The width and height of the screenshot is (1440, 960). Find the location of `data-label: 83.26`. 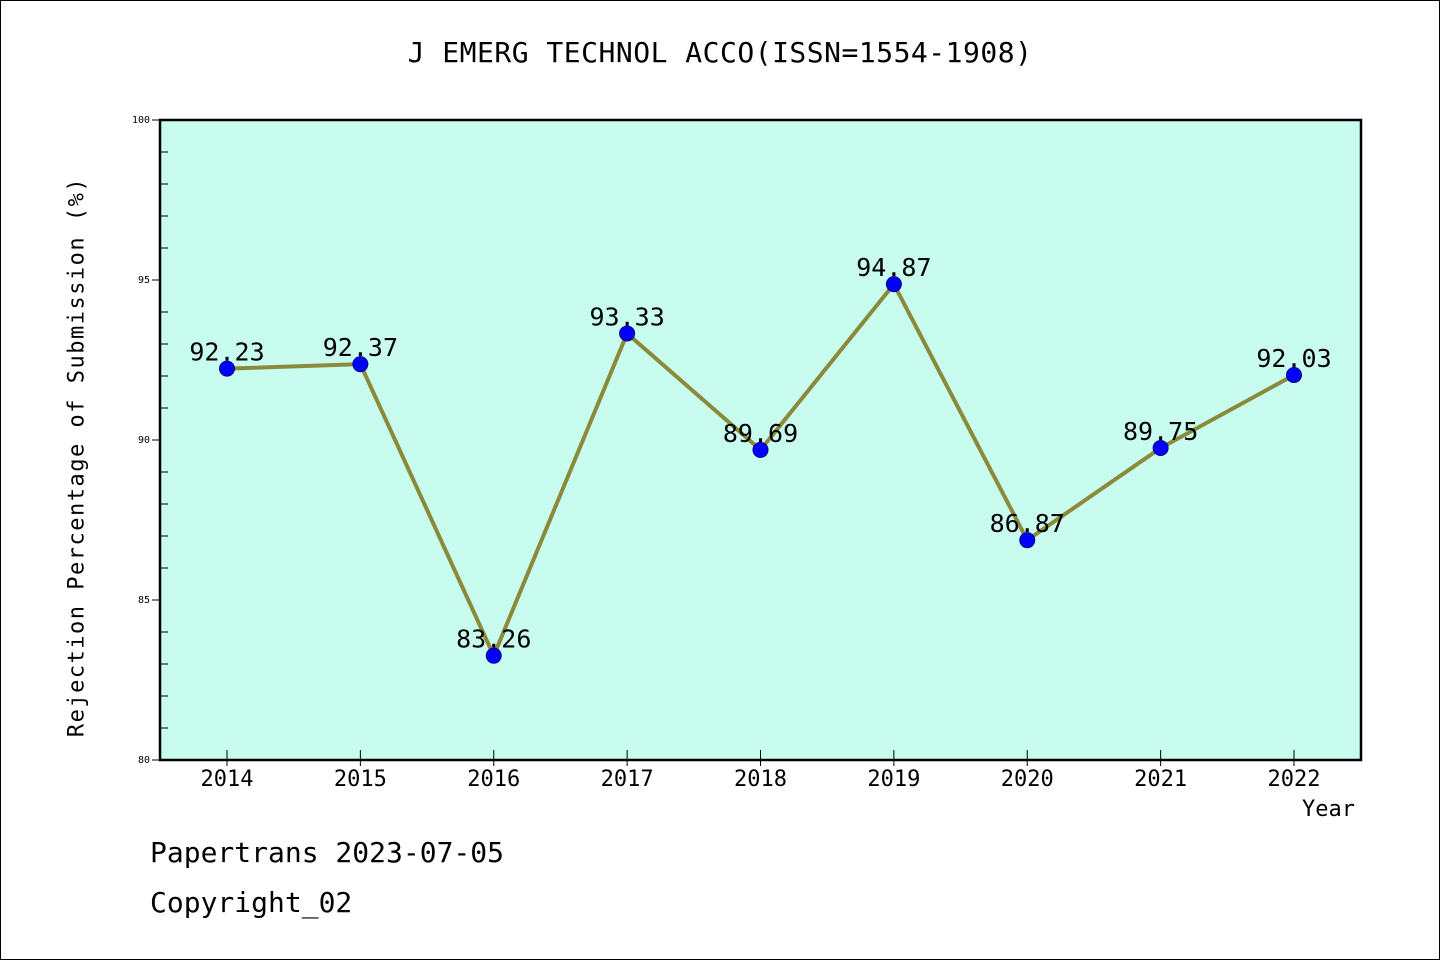

data-label: 83.26 is located at coordinates (493, 639).